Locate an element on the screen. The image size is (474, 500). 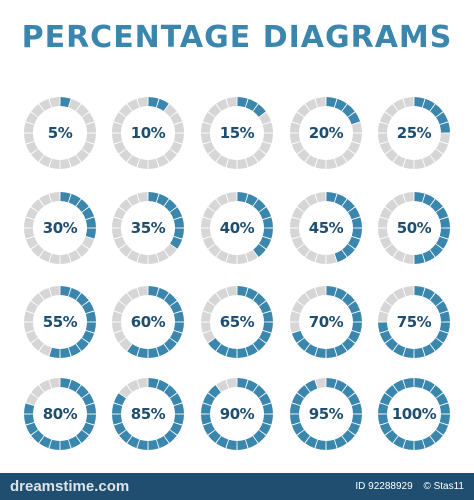
footer-meta: ID 92288929 © Stas11 is located at coordinates (405, 486).